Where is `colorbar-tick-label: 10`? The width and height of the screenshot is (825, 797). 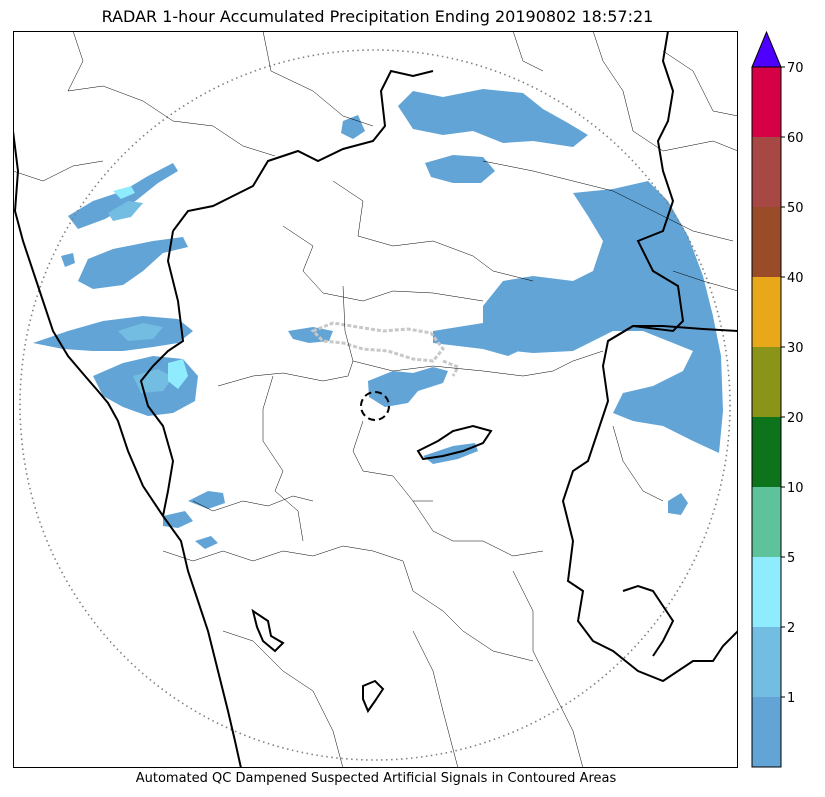
colorbar-tick-label: 10 is located at coordinates (795, 488).